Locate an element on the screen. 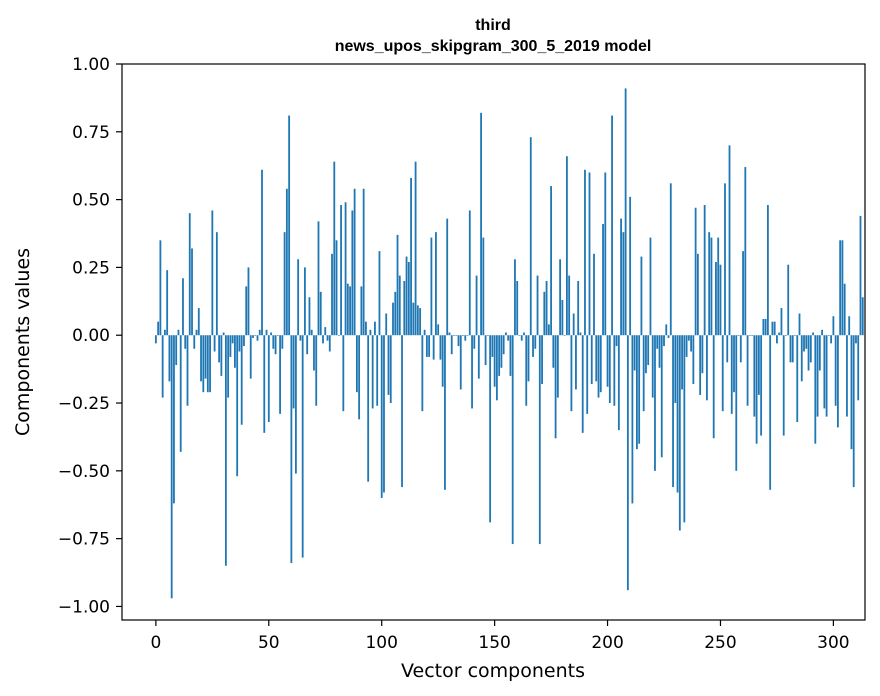 Image resolution: width=880 pixels, height=696 pixels. y-tick-label: 0.25 is located at coordinates (91, 268).